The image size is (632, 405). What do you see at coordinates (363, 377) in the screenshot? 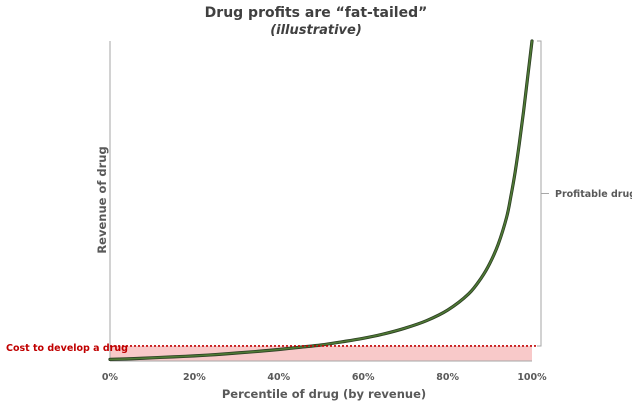
I see `x-tick-label: 60%` at bounding box center [363, 377].